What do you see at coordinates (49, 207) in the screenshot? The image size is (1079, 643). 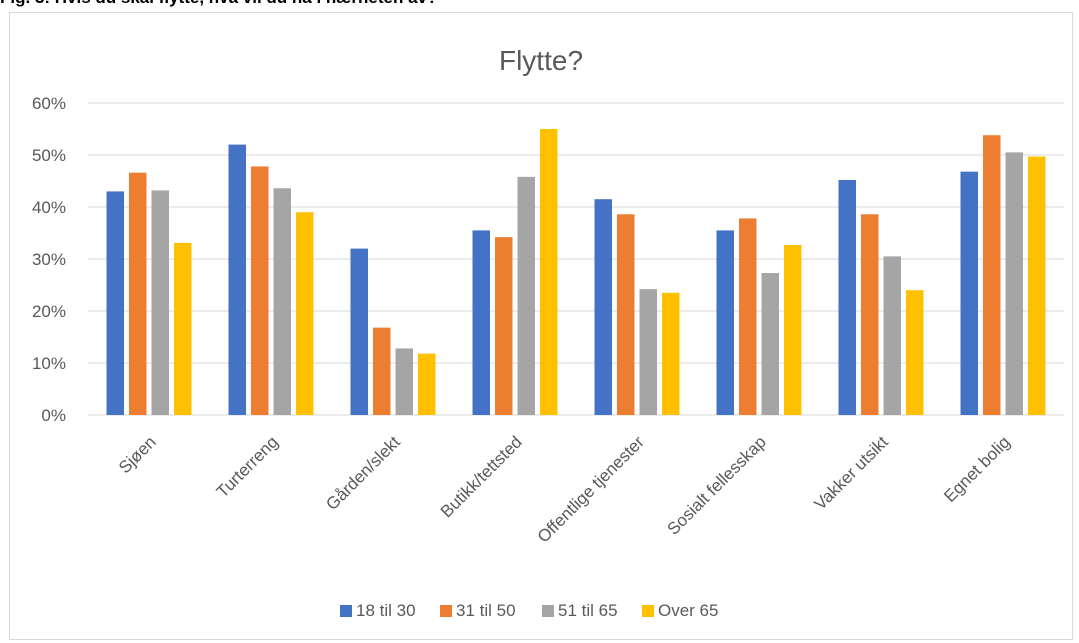 I see `y-tick-label: 40%` at bounding box center [49, 207].